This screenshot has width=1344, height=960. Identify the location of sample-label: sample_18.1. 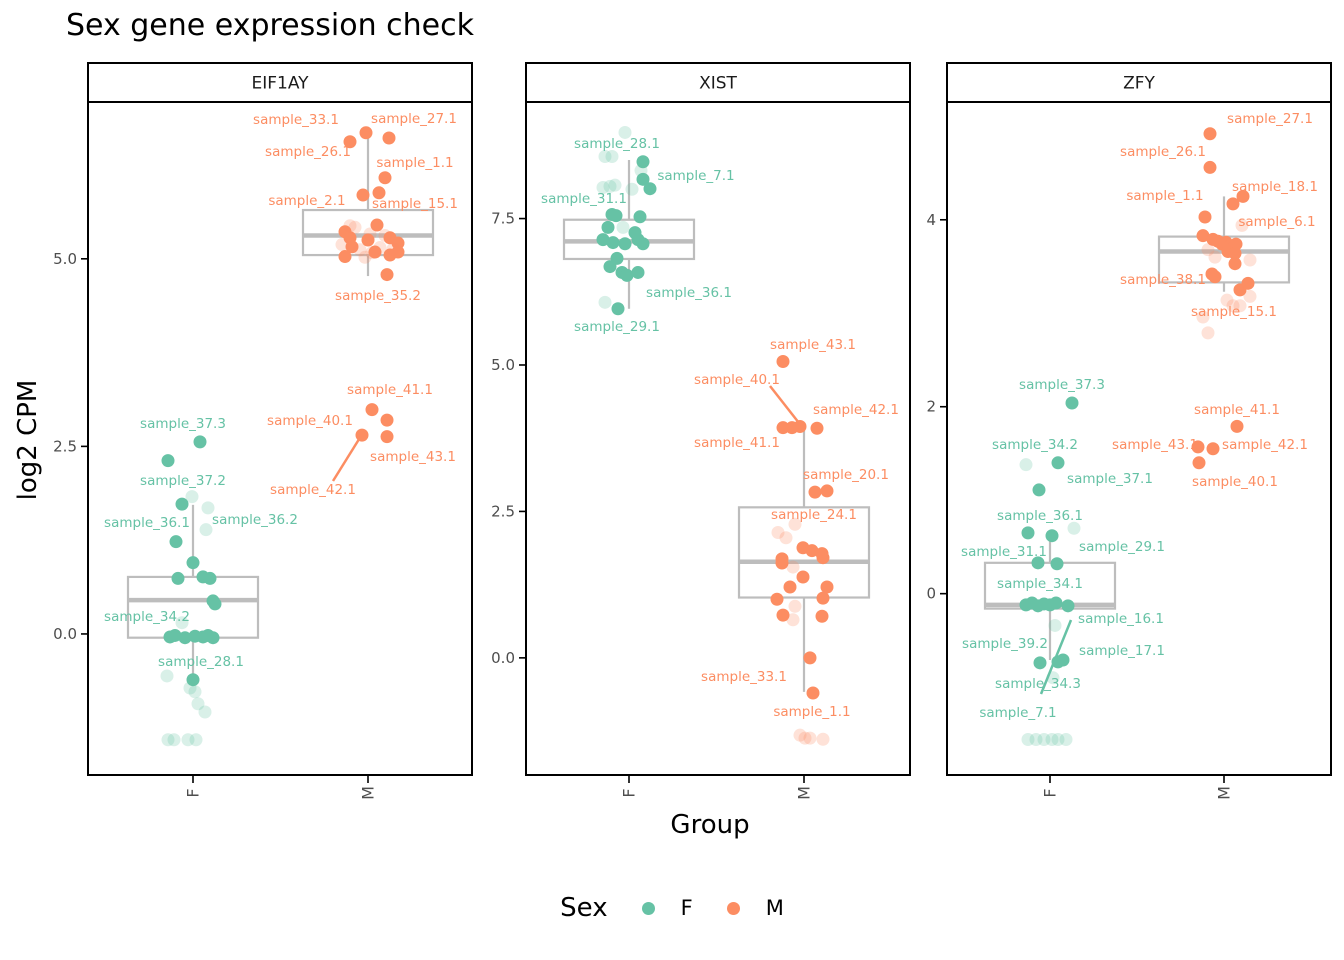
(1275, 187).